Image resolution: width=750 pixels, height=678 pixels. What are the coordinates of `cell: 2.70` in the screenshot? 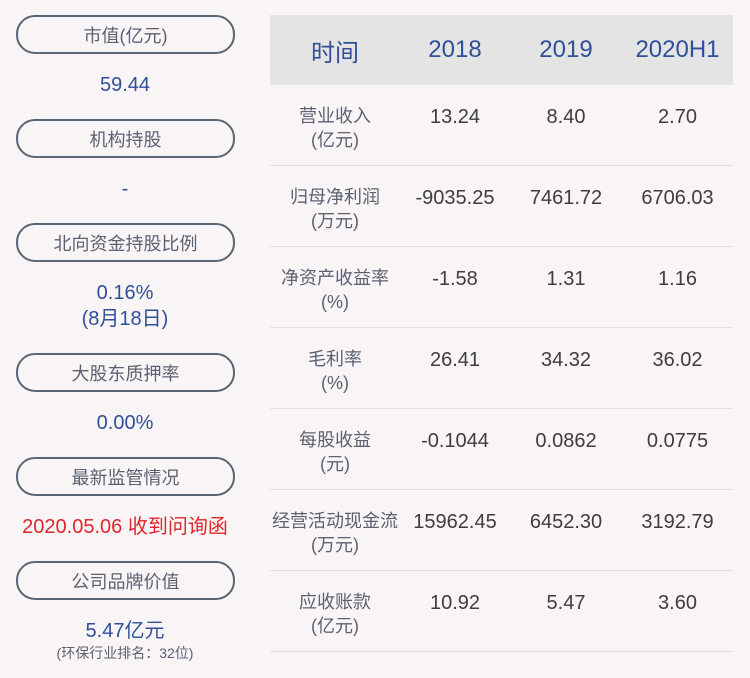 It's located at (677, 117).